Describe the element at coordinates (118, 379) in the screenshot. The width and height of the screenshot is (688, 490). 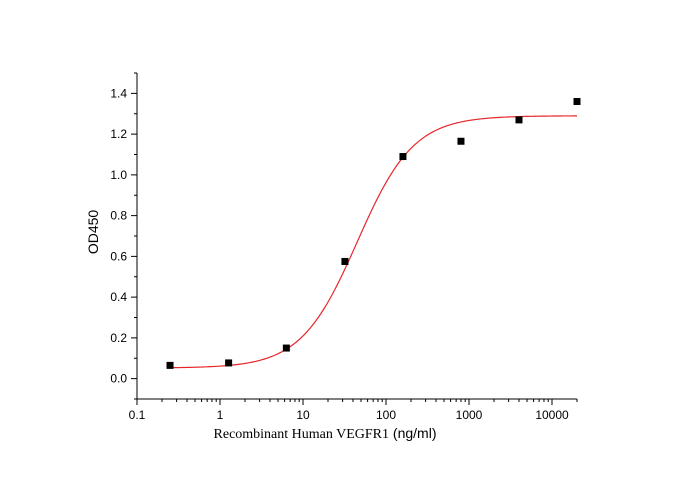
I see `y-tick-label: 0.0` at that location.